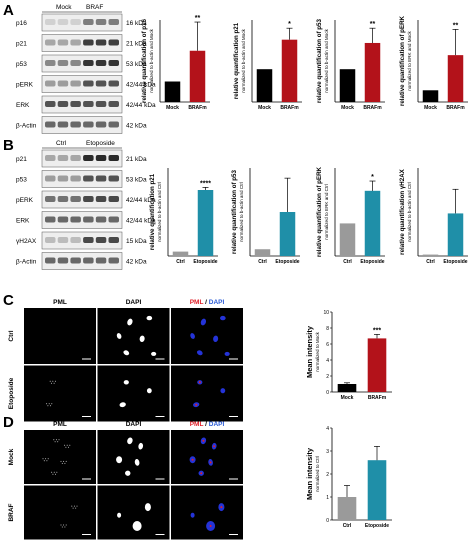 Image resolution: width=471 pixels, height=555 pixels. I want to click on panel-letter-d: D, so click(8, 422).